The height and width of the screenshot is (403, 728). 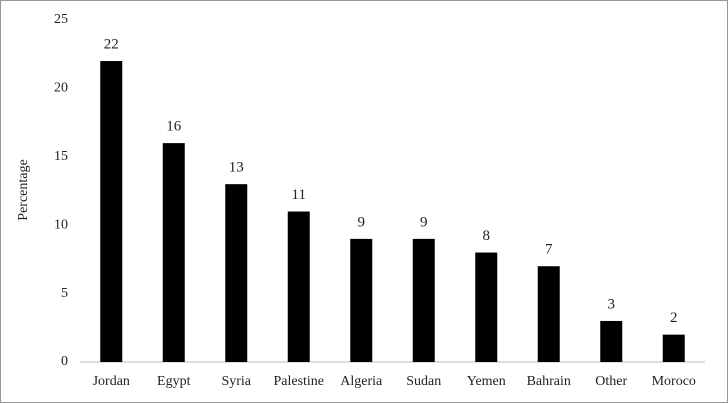 I want to click on x-tick-label: Egypt, so click(x=174, y=381).